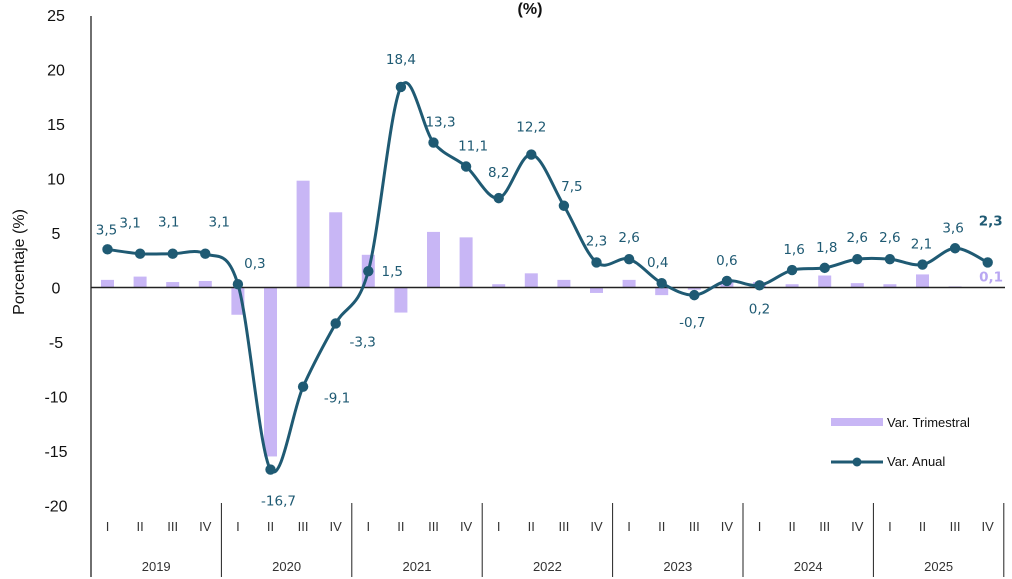 The width and height of the screenshot is (1012, 579). I want to click on line-data-label: 3,5, so click(106, 230).